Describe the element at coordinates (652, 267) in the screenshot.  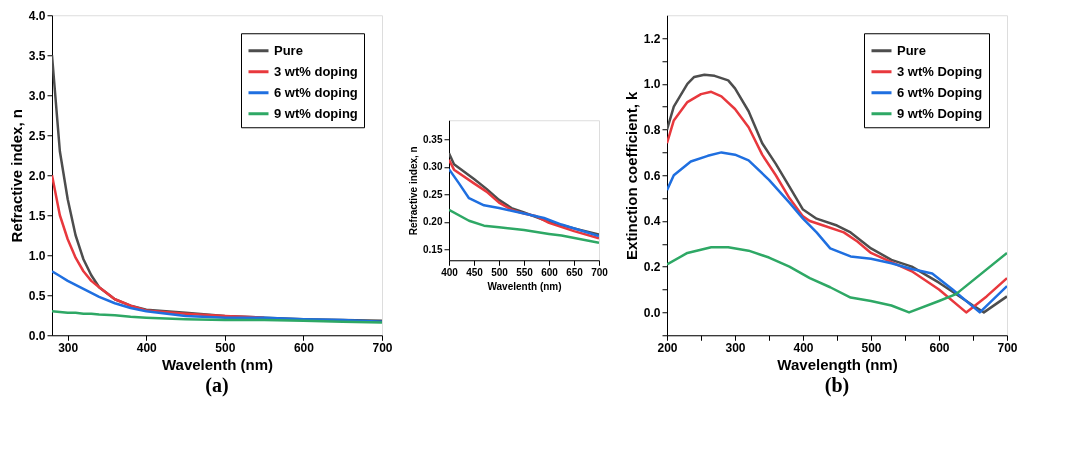
I see `y-tick-label: 0.2` at that location.